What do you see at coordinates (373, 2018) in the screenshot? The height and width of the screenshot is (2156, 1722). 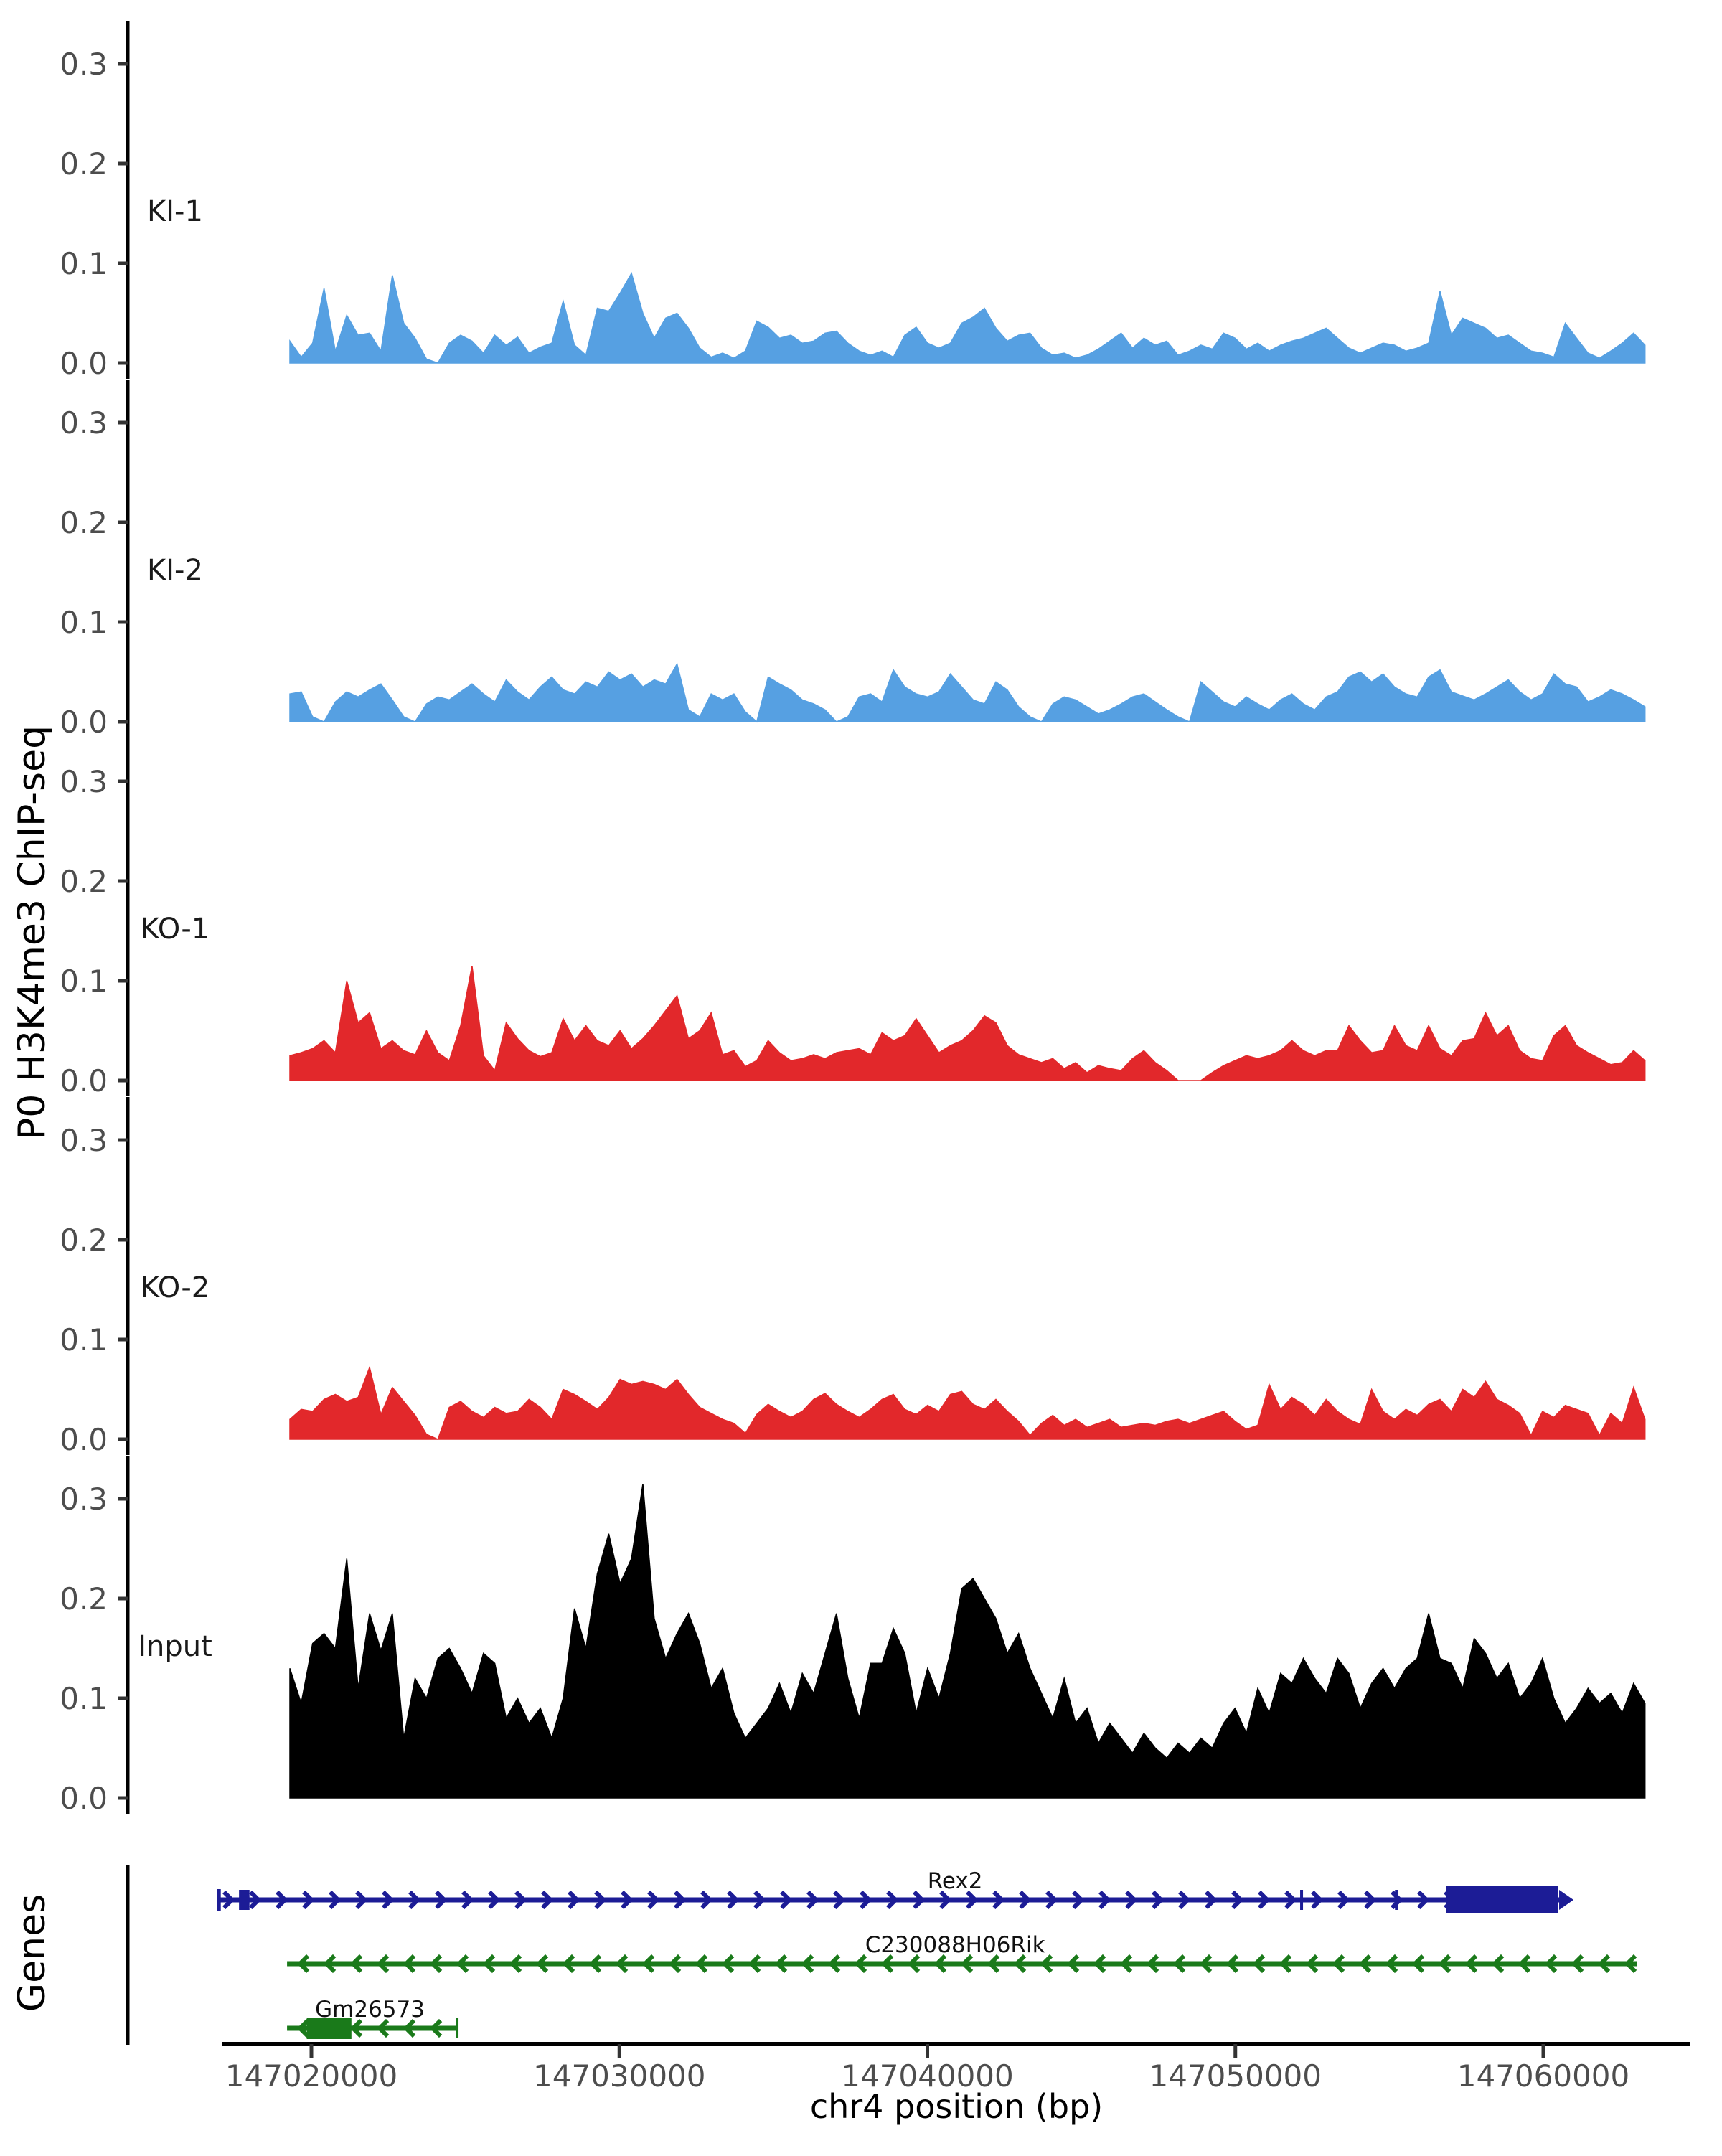 I see `gene-Gm26573: Gm26573` at bounding box center [373, 2018].